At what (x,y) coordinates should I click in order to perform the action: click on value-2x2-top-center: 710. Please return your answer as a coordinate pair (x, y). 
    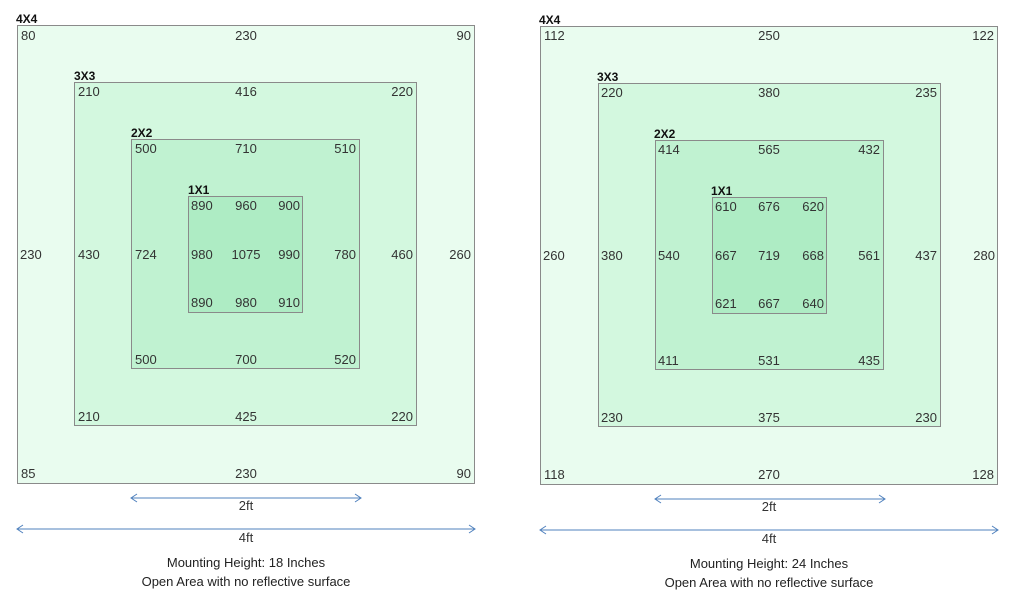
    Looking at the image, I should click on (246, 148).